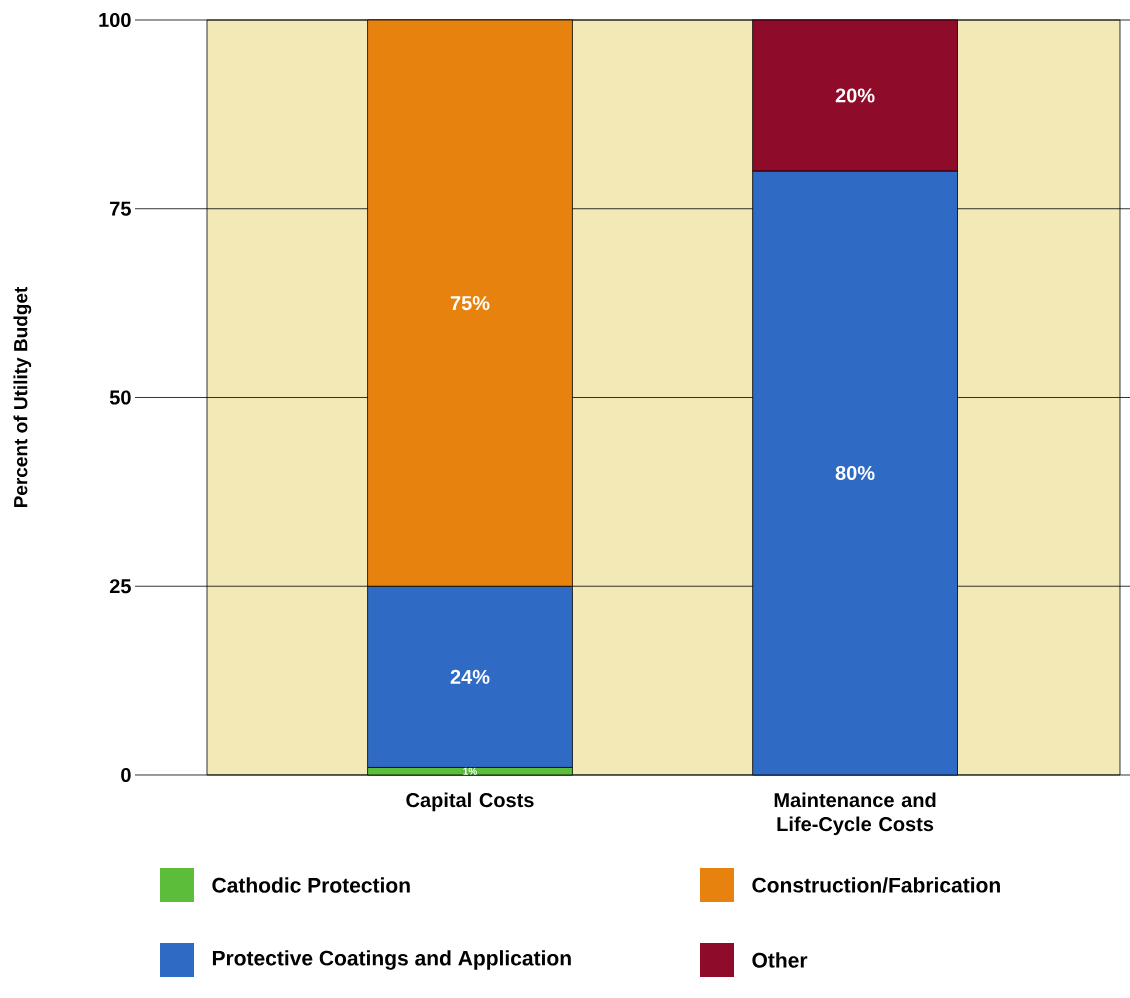 The width and height of the screenshot is (1130, 998). I want to click on y-tick-label: 50, so click(120, 397).